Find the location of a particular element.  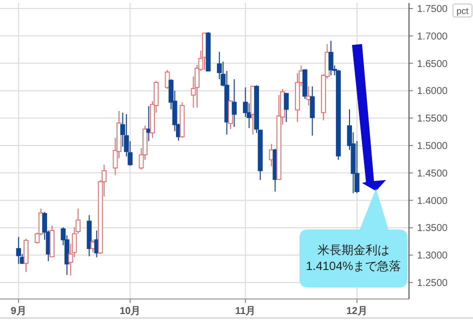

y-tick-label: 1.5000 is located at coordinates (432, 146).